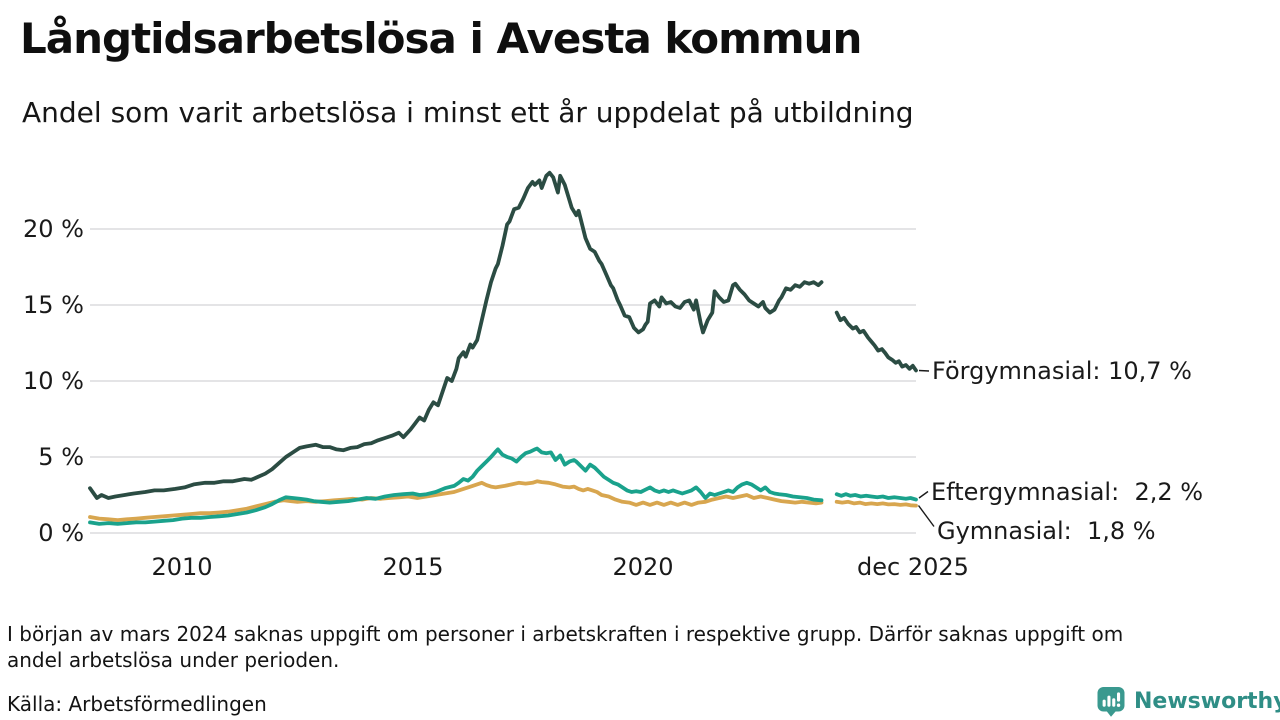  I want to click on y-tick-5: 5 %, so click(61, 457).